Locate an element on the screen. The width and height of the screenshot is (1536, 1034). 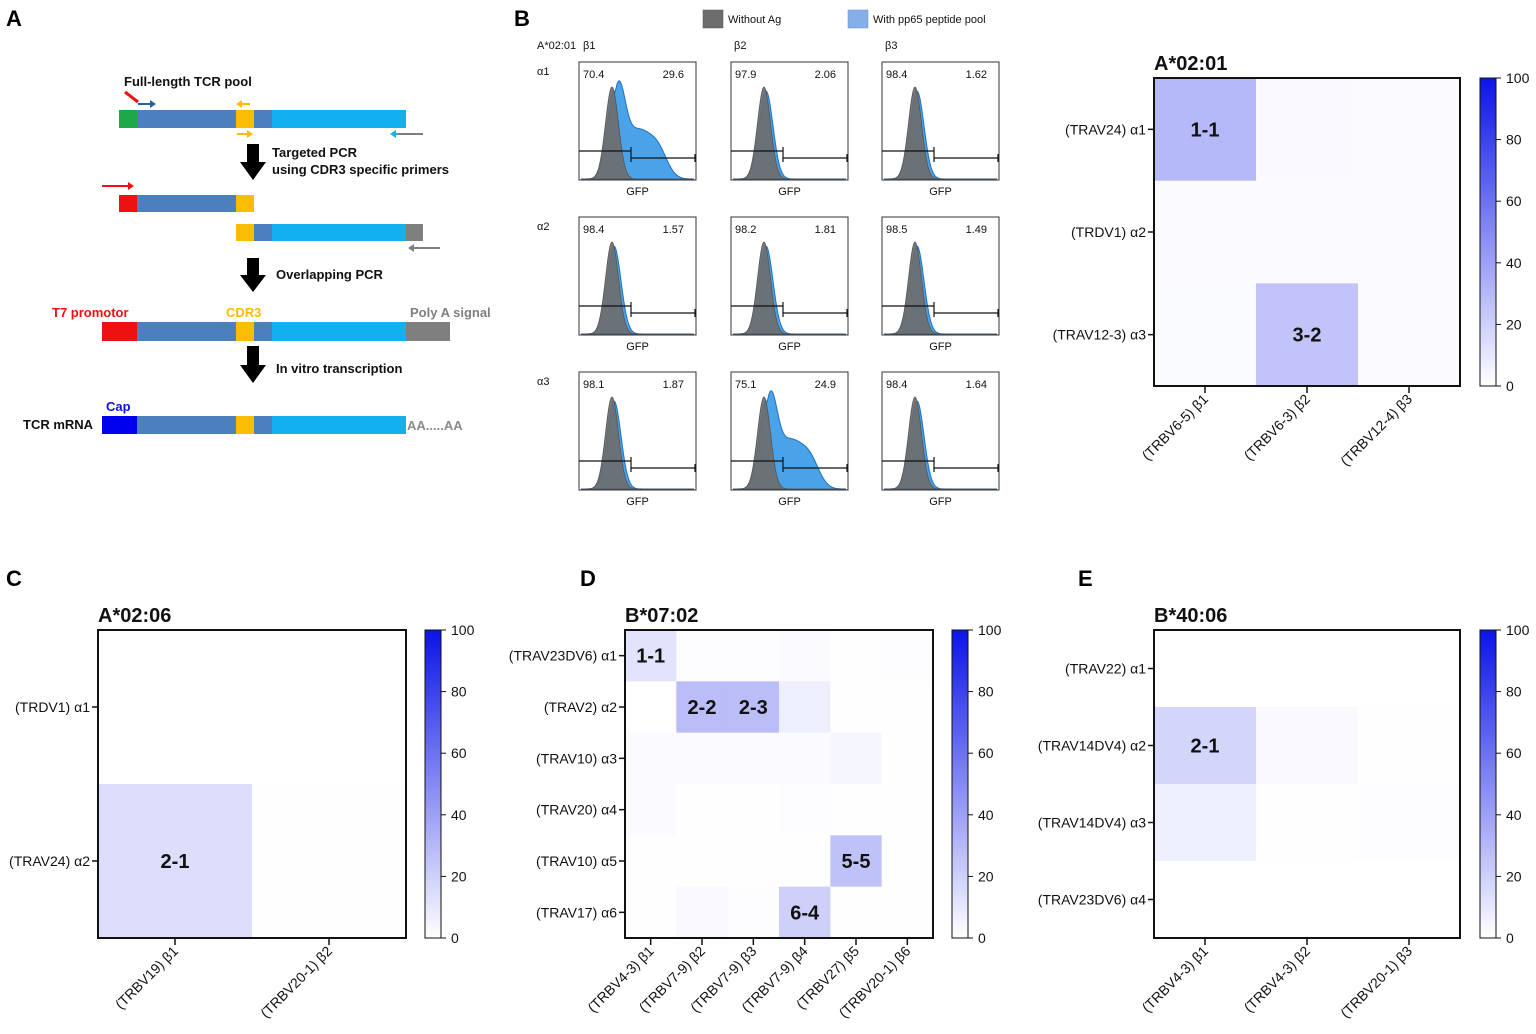
legend-with-label: With pp65 peptide pool is located at coordinates (929, 20).